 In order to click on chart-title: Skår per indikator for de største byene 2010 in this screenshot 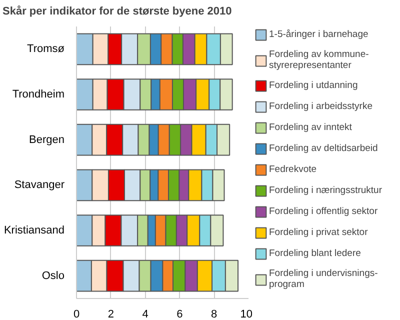, I will do `click(117, 11)`.